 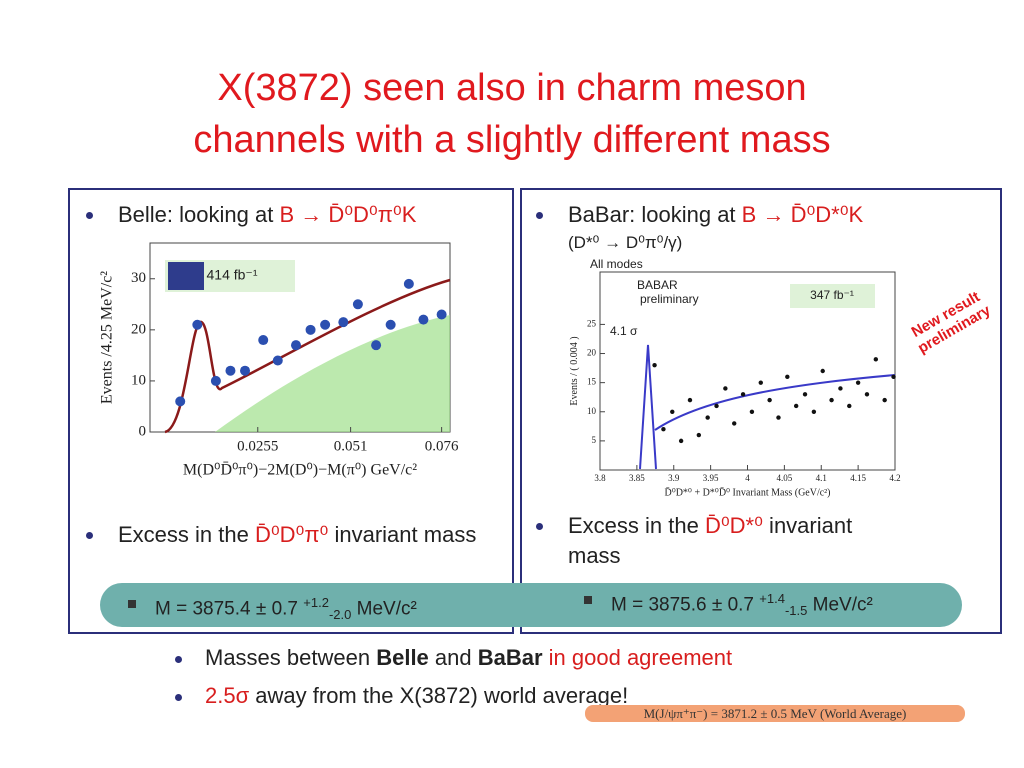 I want to click on unit: MeV/c², so click(x=386, y=609).